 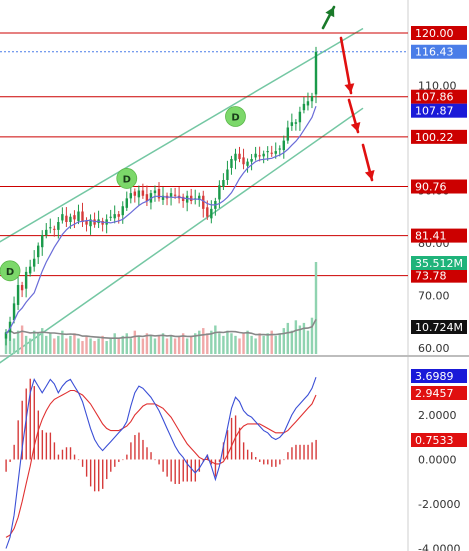 What do you see at coordinates (434, 137) in the screenshot?
I see `level-badge-text: 100.22` at bounding box center [434, 137].